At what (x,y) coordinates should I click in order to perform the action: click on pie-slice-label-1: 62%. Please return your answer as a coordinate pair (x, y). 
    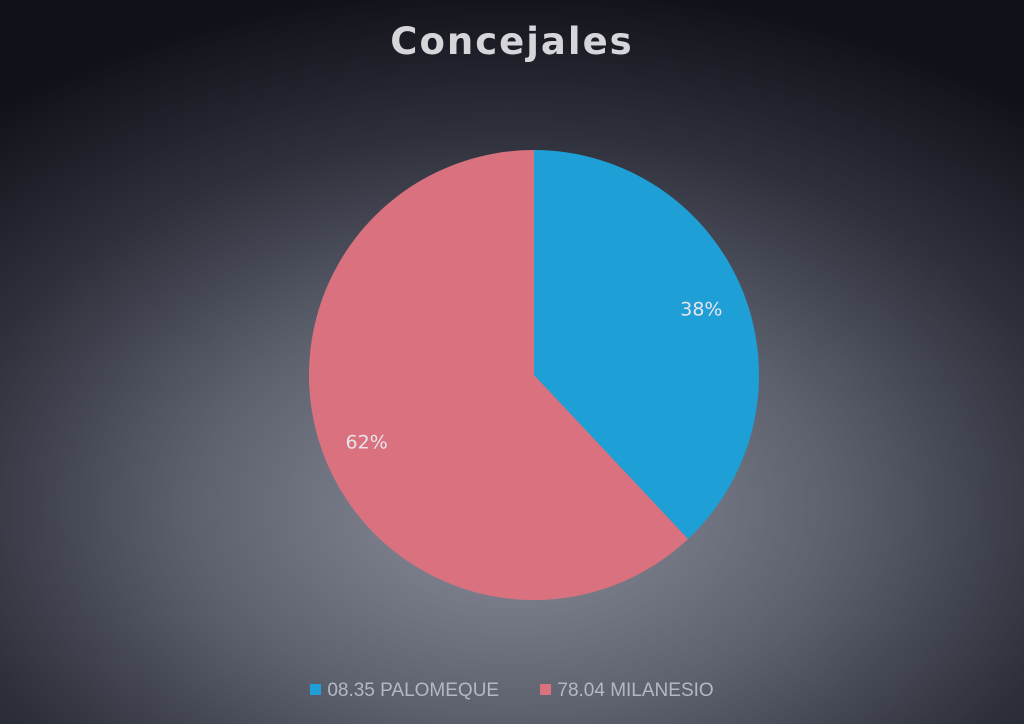
    Looking at the image, I should click on (367, 442).